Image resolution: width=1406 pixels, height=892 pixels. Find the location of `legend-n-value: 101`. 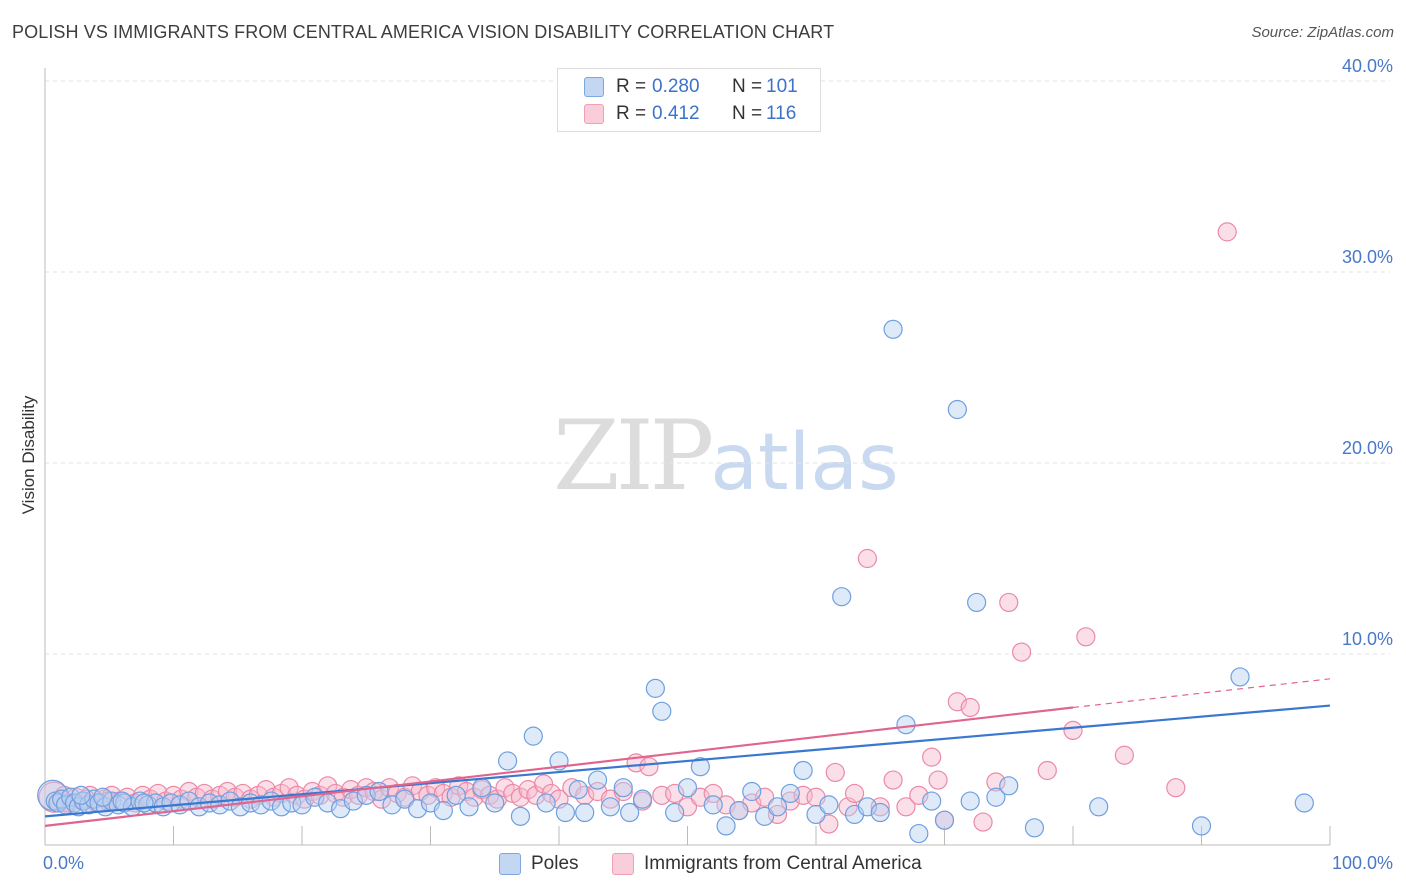

legend-n-value: 101 is located at coordinates (782, 86).